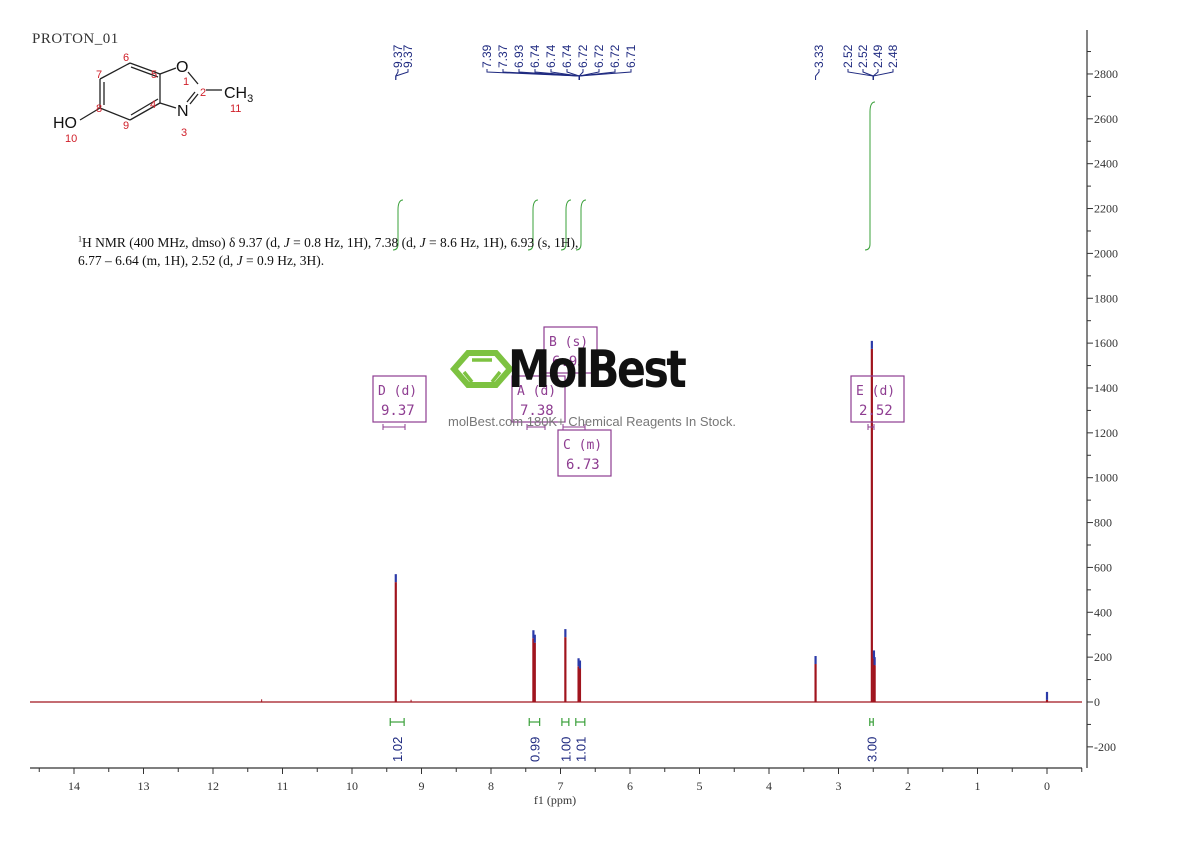 The height and width of the screenshot is (841, 1190). Describe the element at coordinates (184, 133) in the screenshot. I see `atom-number-3: 3` at that location.